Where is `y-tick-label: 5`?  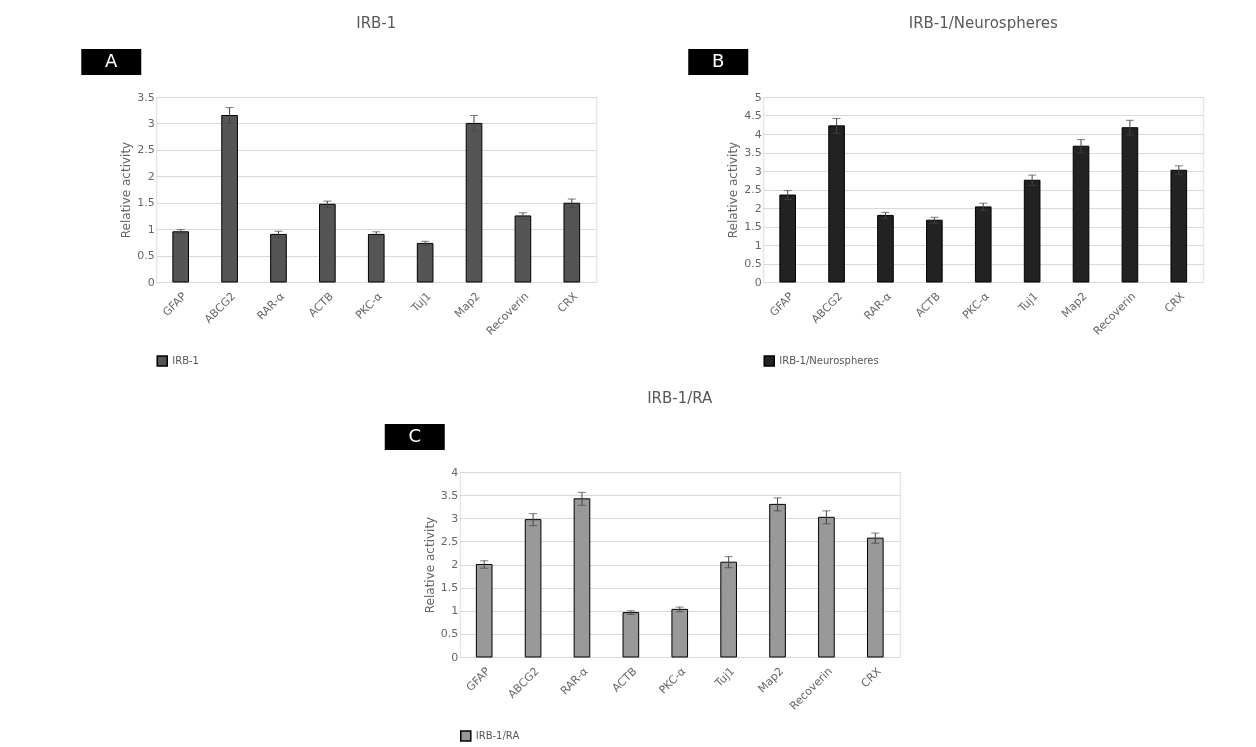
y-tick-label: 5 is located at coordinates (758, 97).